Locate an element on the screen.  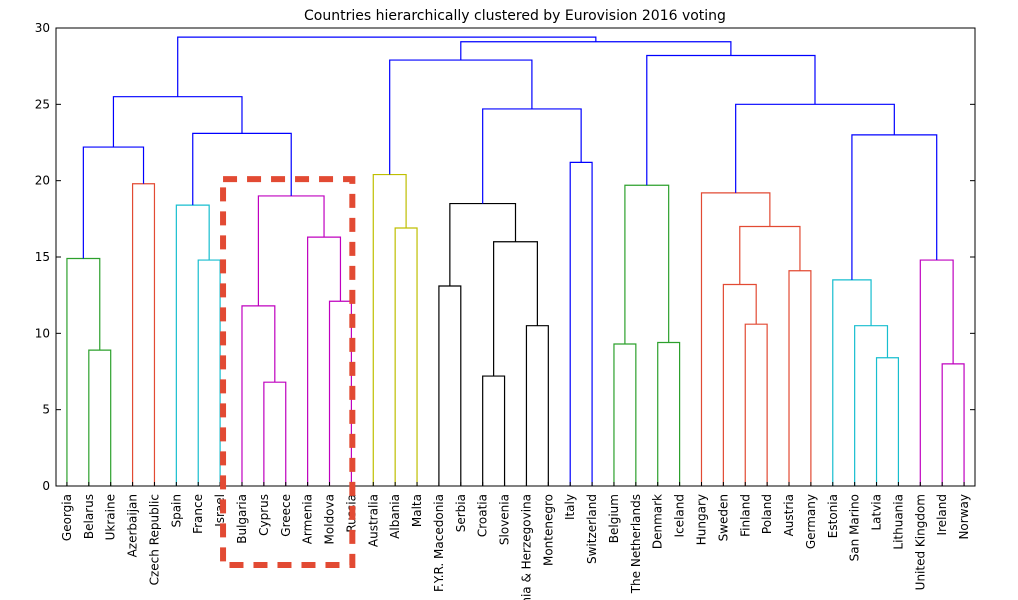
y-tick-label-0: 0 is located at coordinates (46, 486).